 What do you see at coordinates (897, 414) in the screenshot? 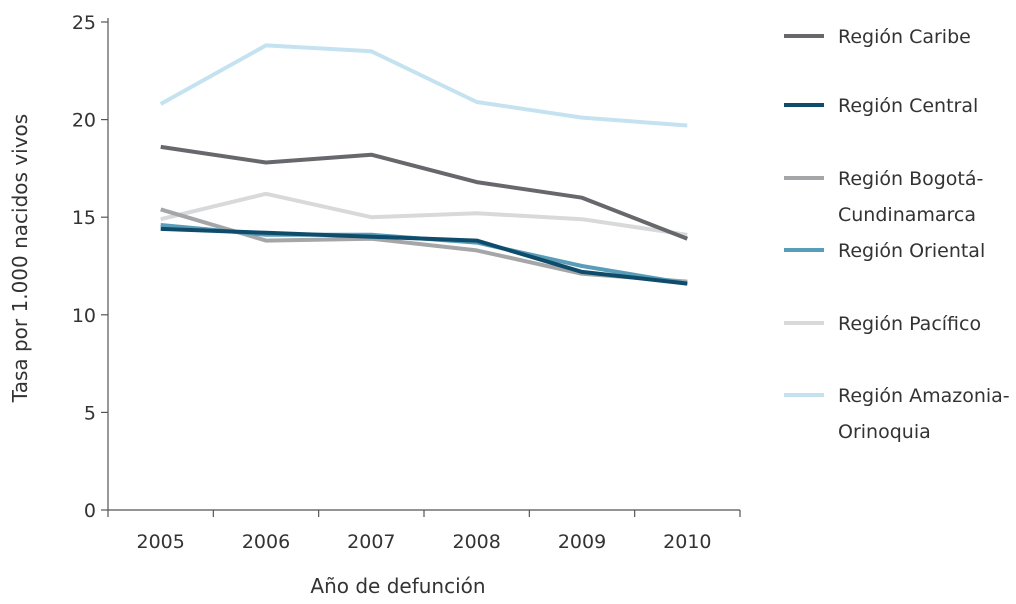
I see `legend-item: Región Amazonia- Orinoquia` at bounding box center [897, 414].